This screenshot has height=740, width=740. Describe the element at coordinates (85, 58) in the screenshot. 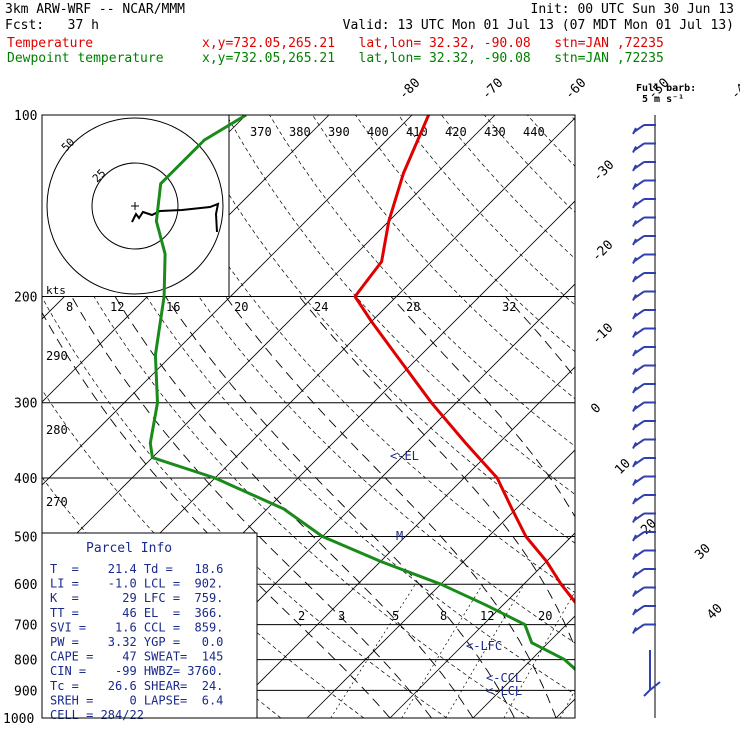

I see `dewpoint-label: Dewpoint temperature` at that location.